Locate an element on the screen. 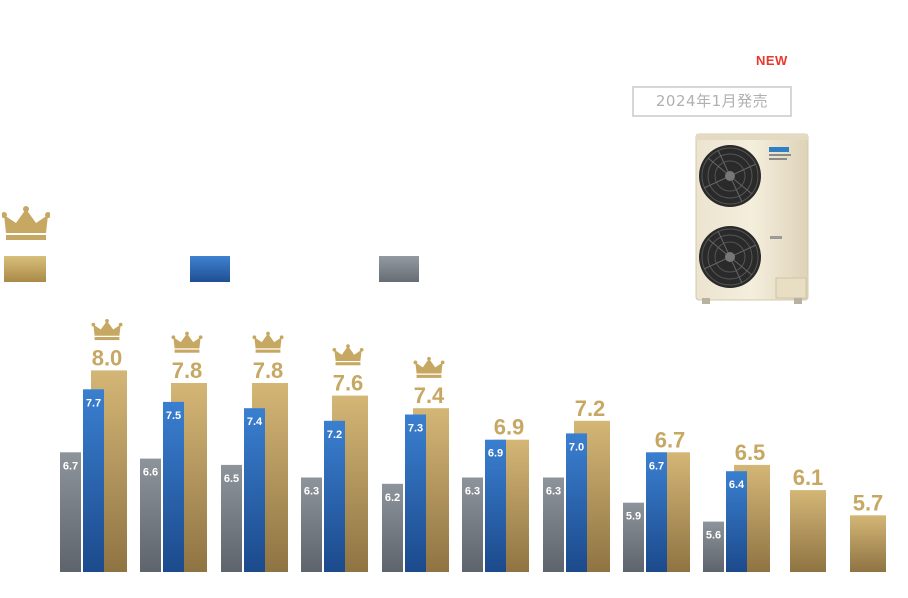  fan-top-icon is located at coordinates (730, 176).